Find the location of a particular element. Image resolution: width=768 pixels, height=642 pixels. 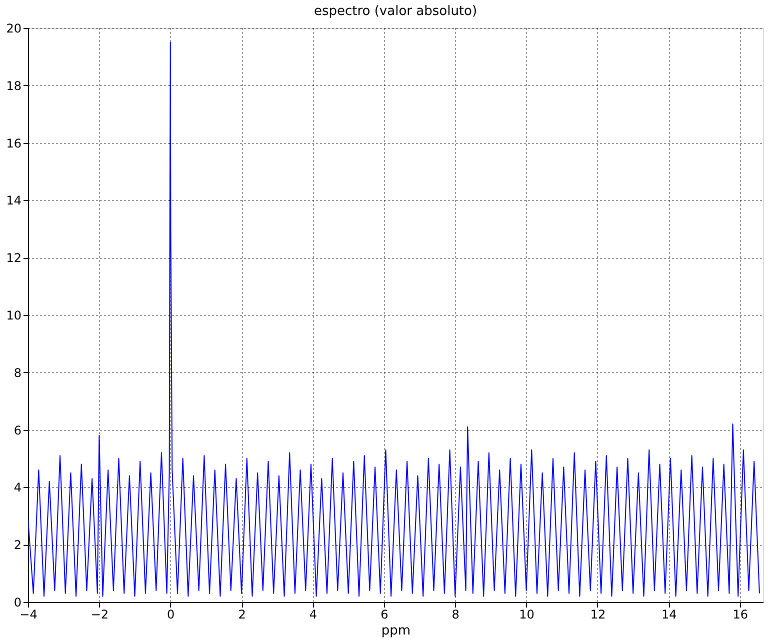

x-tick-label: 12 is located at coordinates (598, 615).